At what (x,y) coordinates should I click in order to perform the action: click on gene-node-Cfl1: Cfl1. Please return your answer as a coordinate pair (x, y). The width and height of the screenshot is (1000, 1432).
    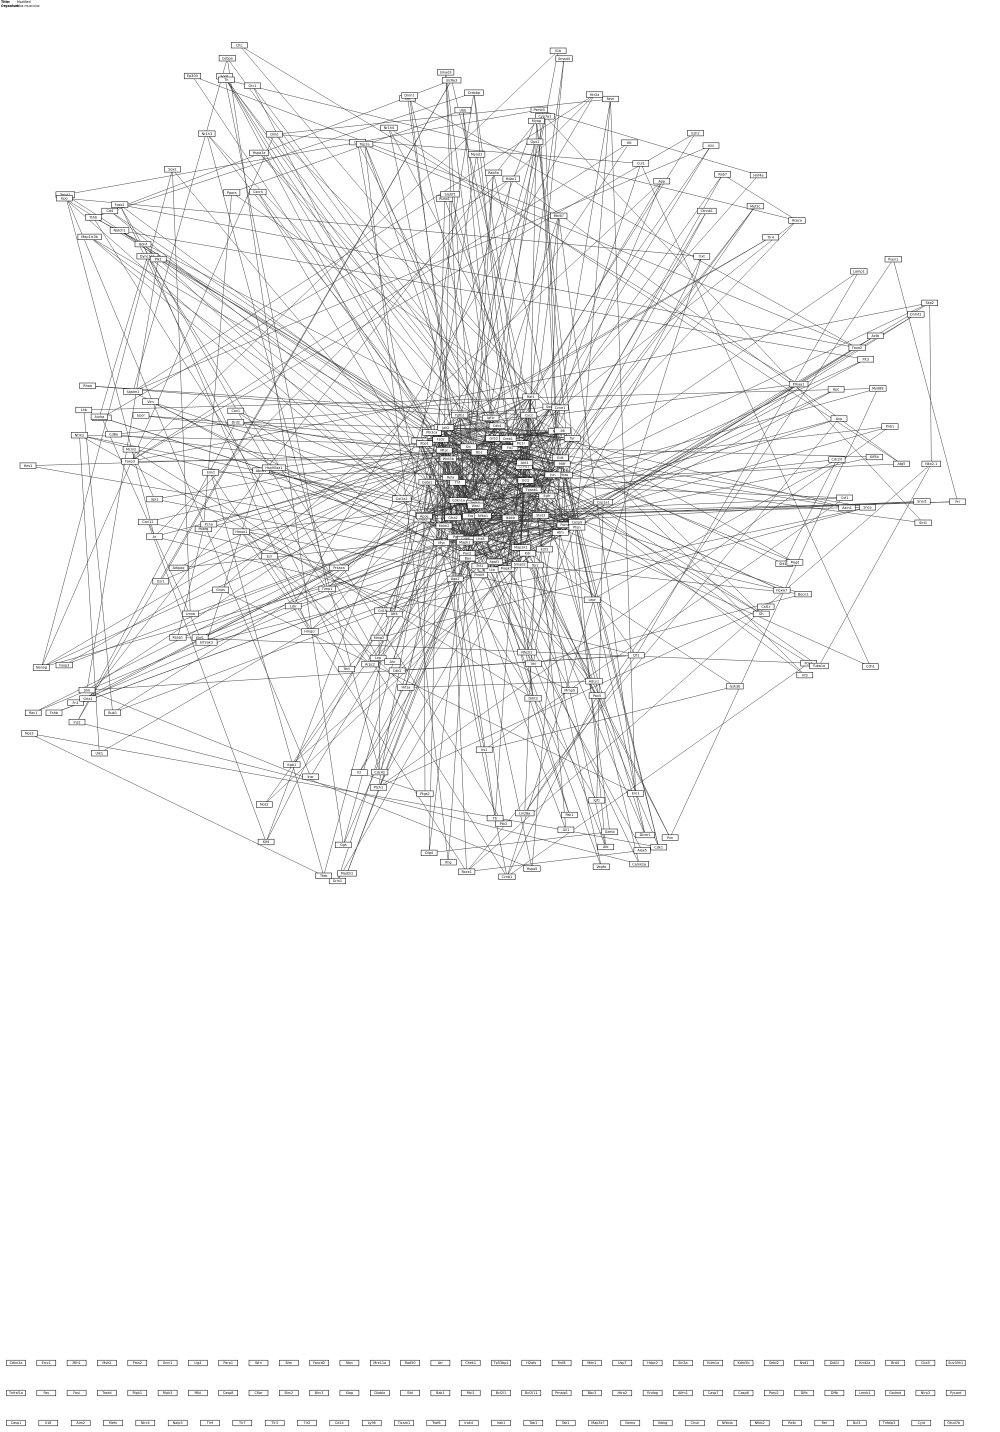
    Looking at the image, I should click on (636, 655).